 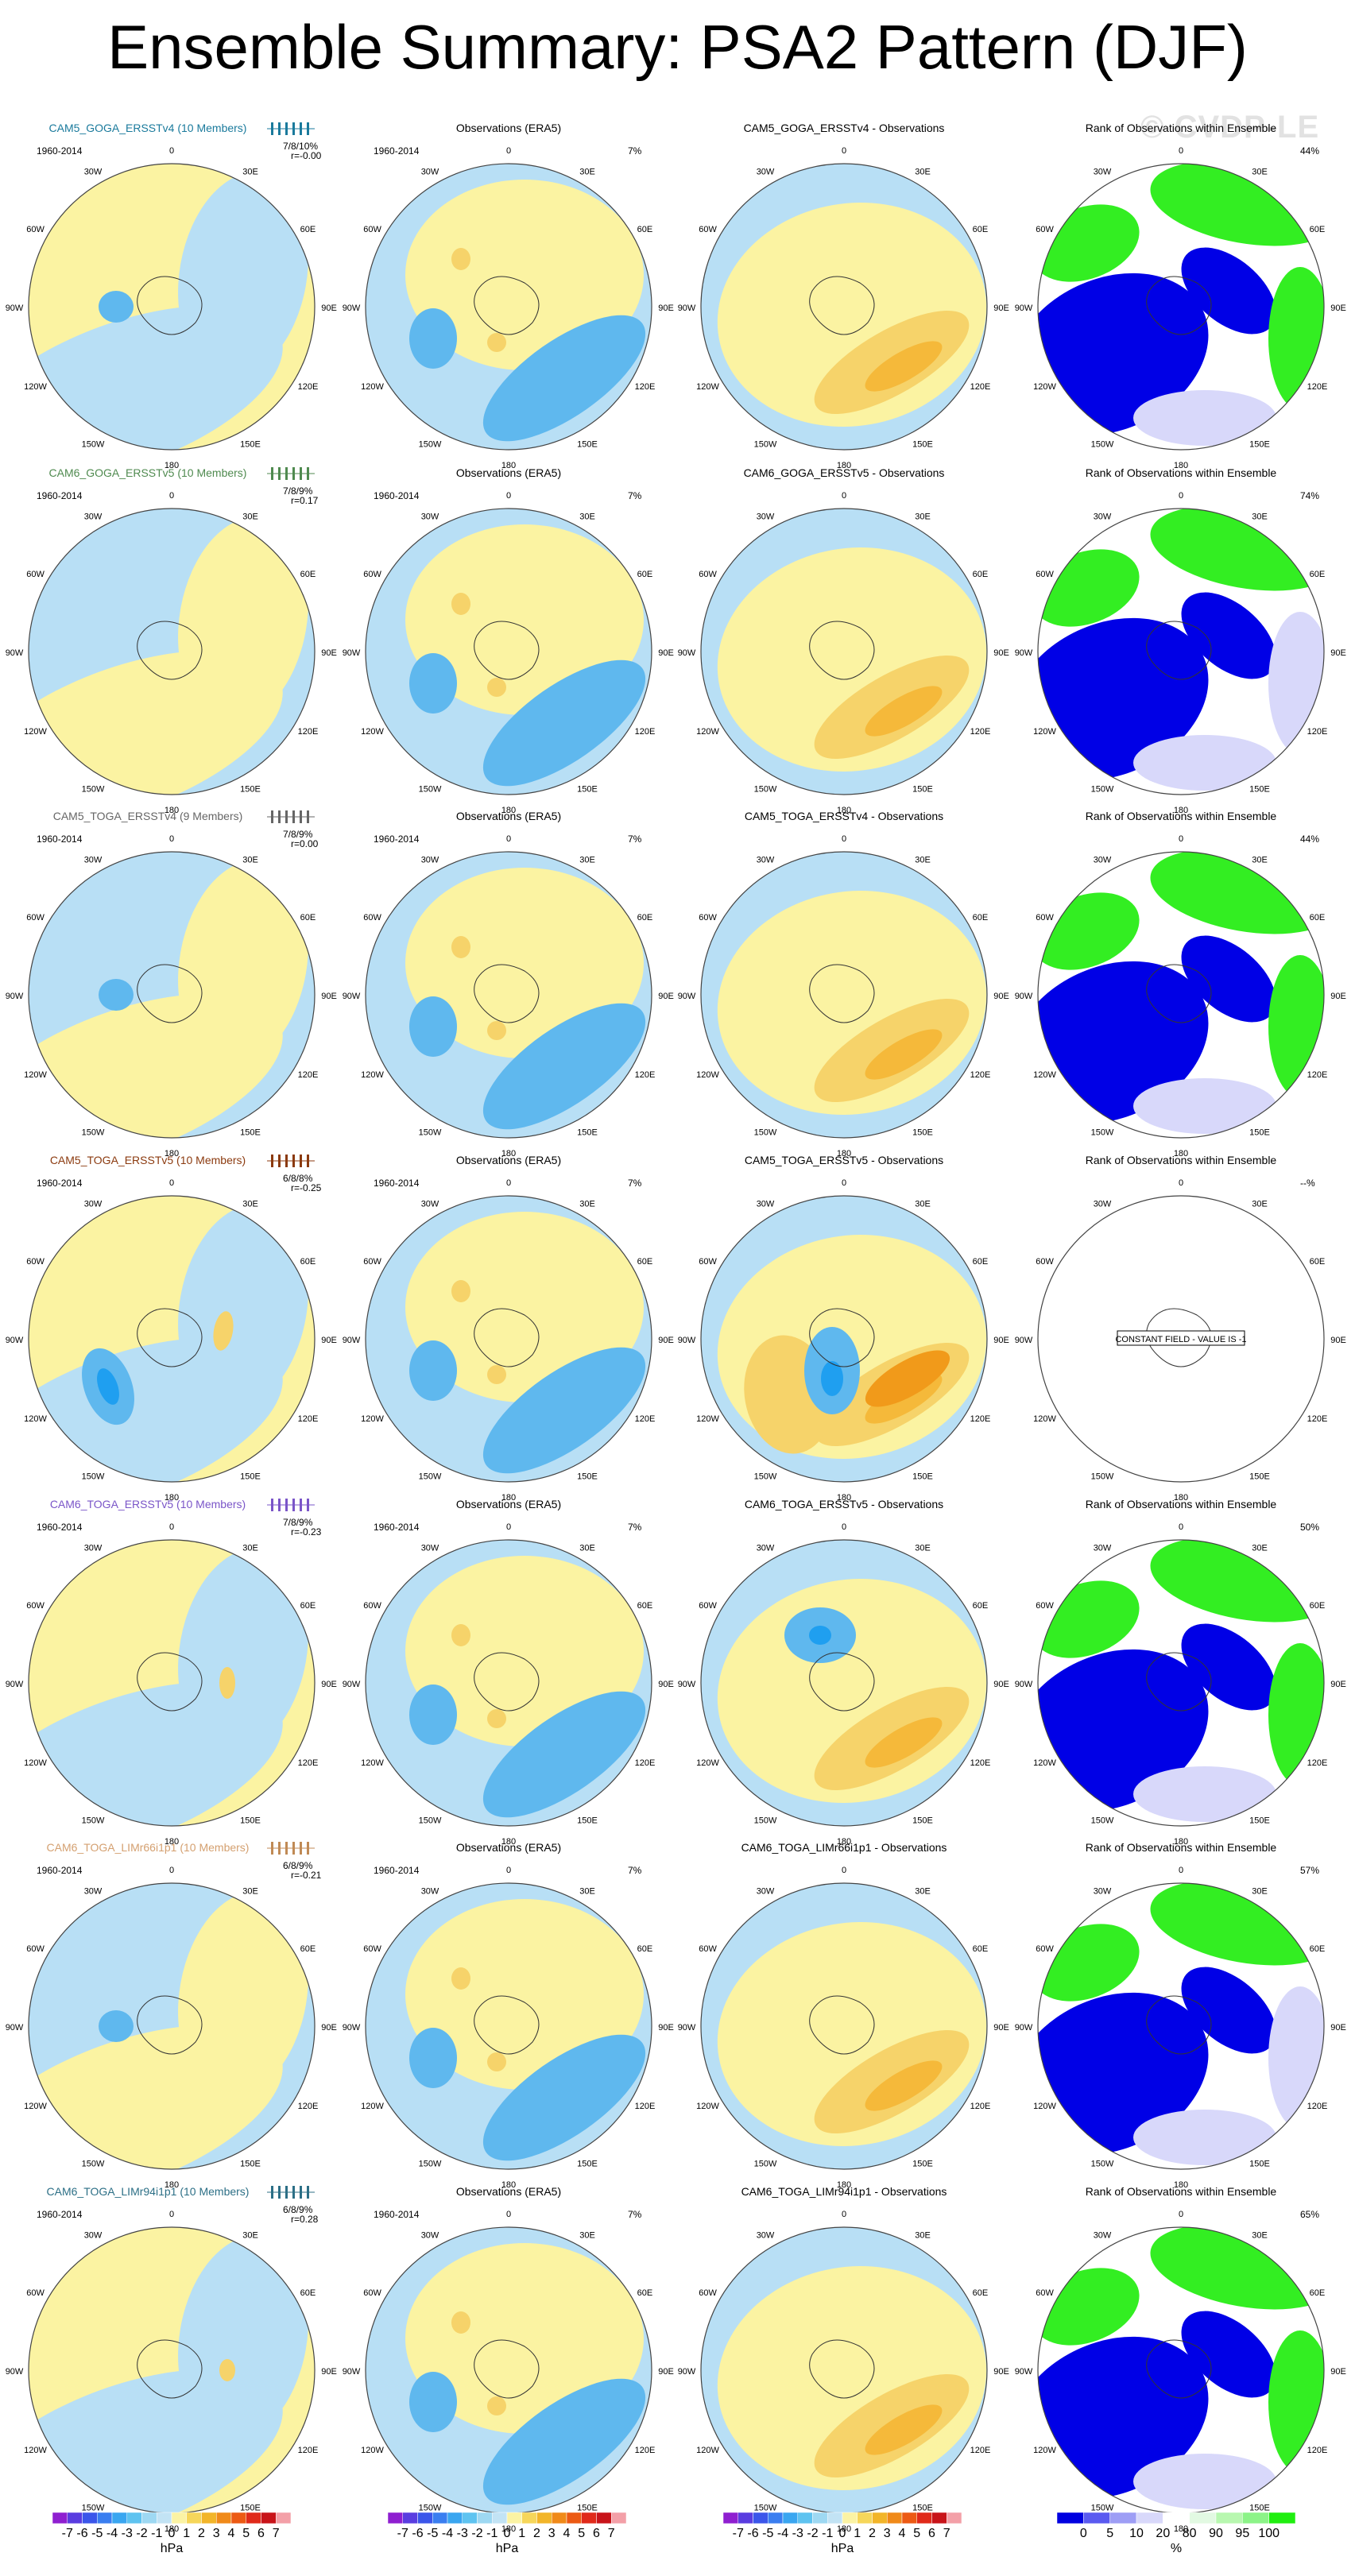 I want to click on colorbar-tick-label: 80, so click(x=1190, y=2534).